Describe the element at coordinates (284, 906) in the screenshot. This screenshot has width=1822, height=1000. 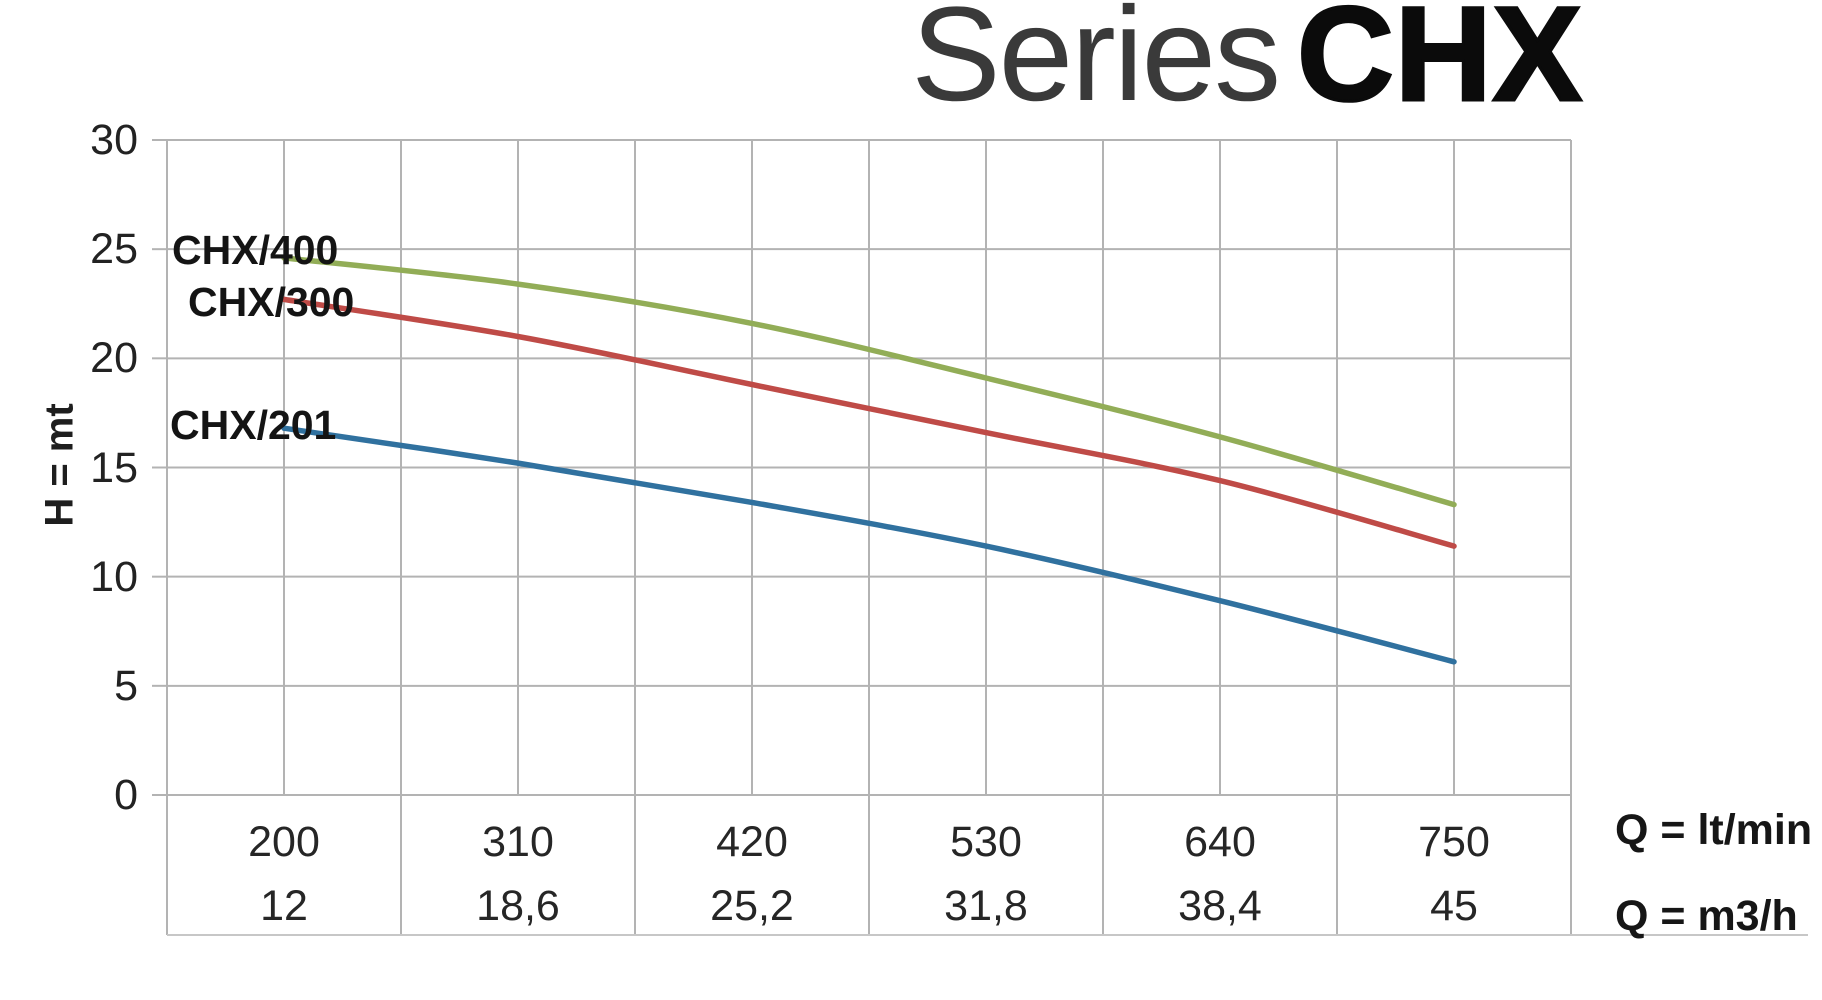
I see `x-tick-m3h-12: 12` at that location.